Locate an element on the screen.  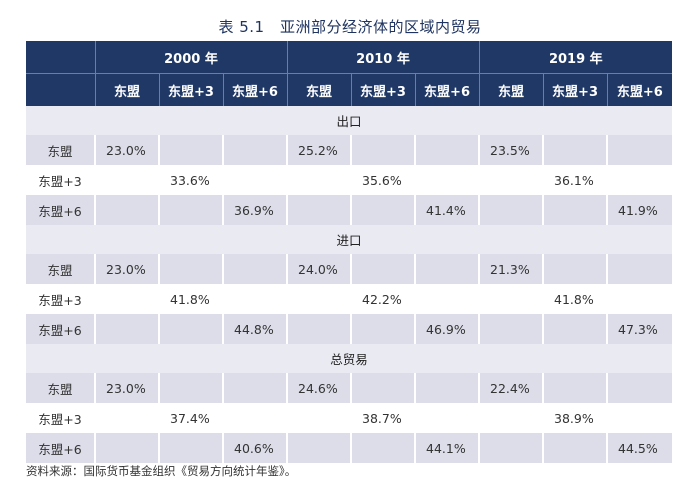
value-cell: 21.3% is located at coordinates (511, 269).